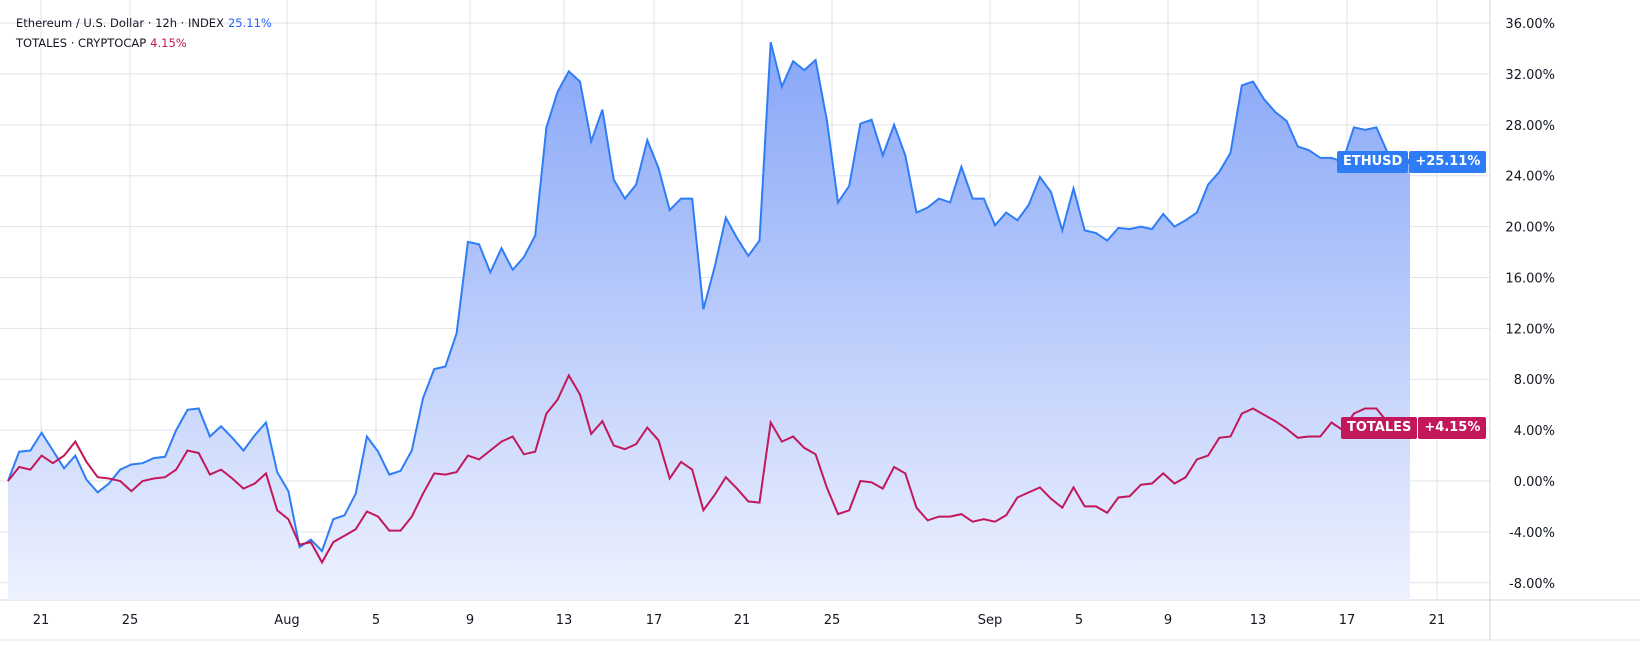  Describe the element at coordinates (990, 620) in the screenshot. I see `x-tick-label: Sep` at that location.